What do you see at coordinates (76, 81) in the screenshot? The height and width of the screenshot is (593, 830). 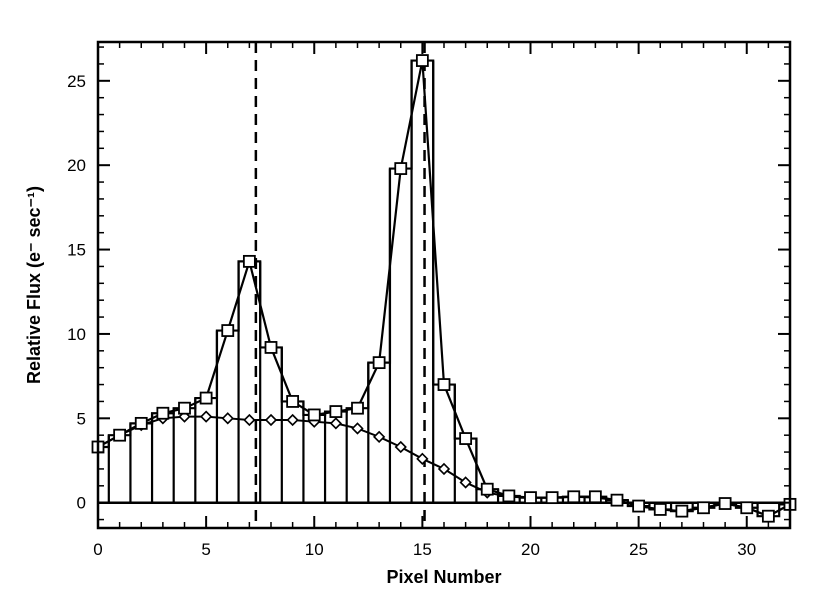 I see `y-tick-label: 25` at bounding box center [76, 81].